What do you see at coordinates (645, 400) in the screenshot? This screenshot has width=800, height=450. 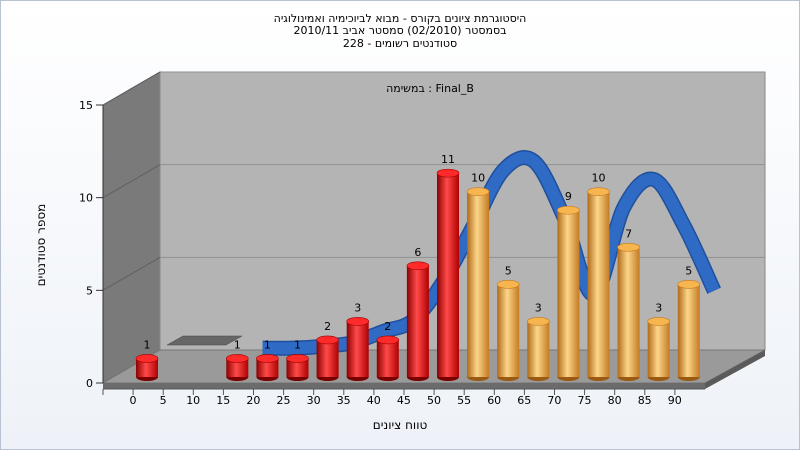 I see `x-tick-label: 85` at bounding box center [645, 400].